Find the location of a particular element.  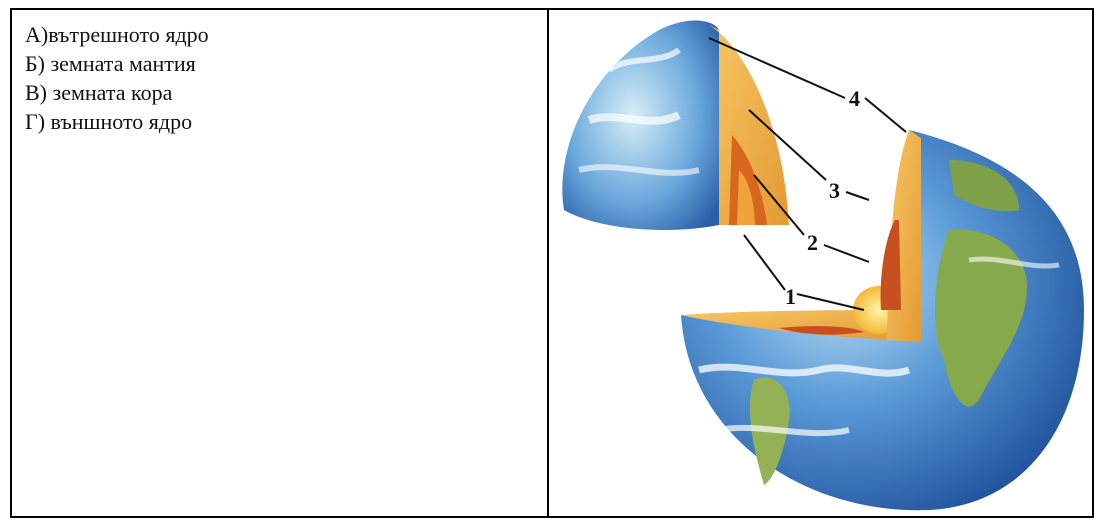

cap-inner-core-edge is located at coordinates (746, 197).